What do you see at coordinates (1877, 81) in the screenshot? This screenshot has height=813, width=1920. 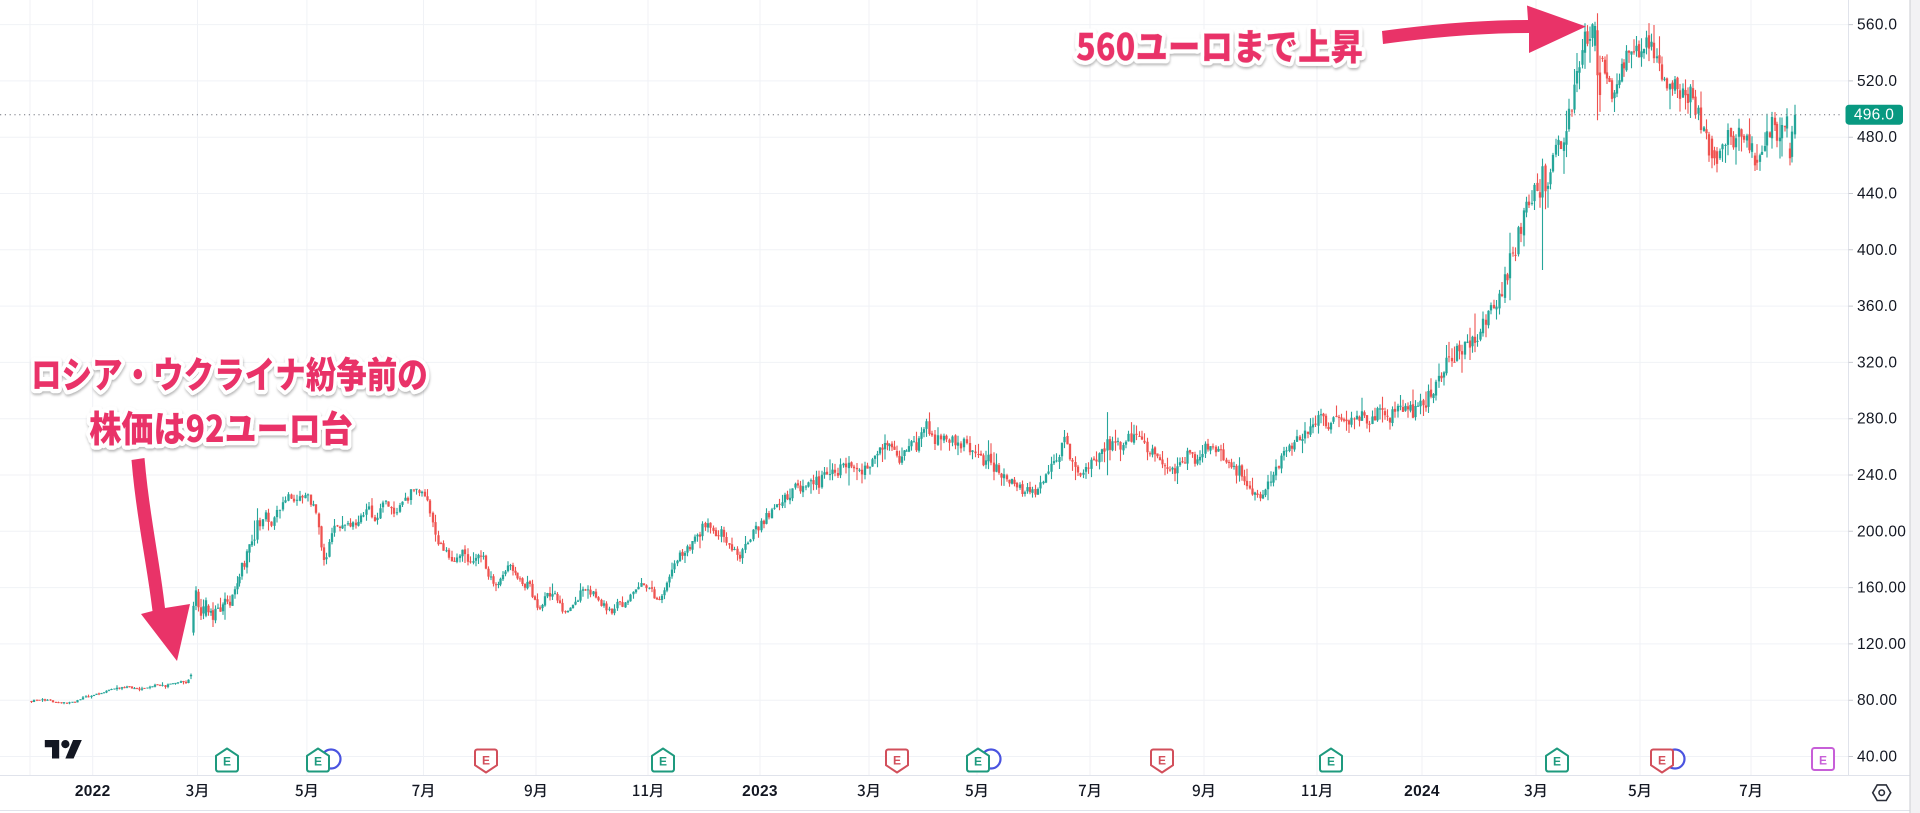 I see `svg-text: 520.0` at bounding box center [1877, 81].